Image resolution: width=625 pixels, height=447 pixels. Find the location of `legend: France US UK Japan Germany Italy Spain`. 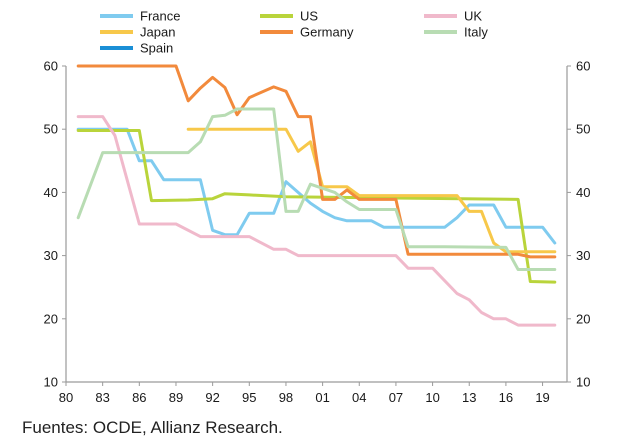

legend: France US UK Japan Germany Italy Spain is located at coordinates (294, 32).